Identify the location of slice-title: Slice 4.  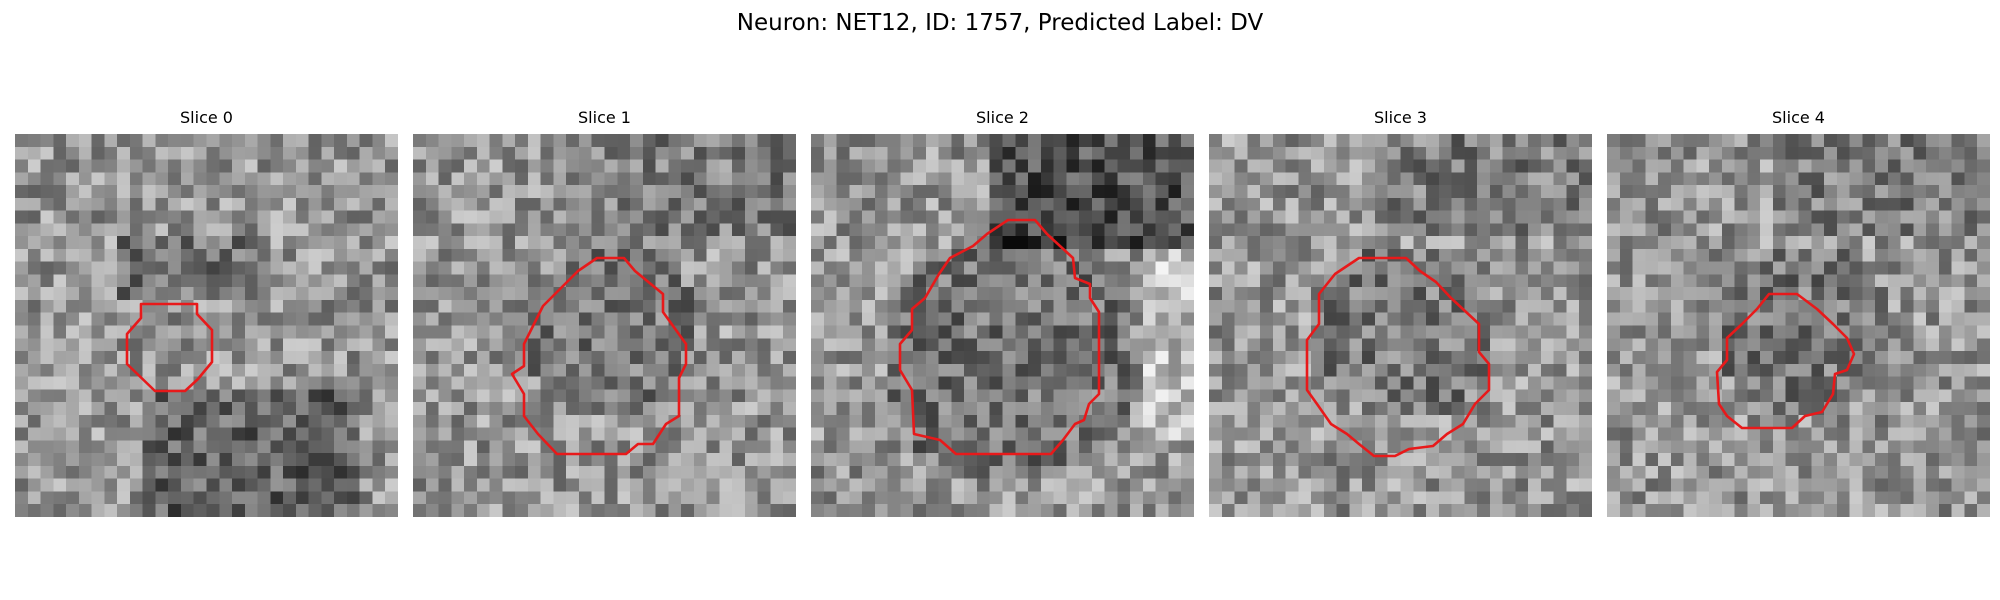
(1798, 117).